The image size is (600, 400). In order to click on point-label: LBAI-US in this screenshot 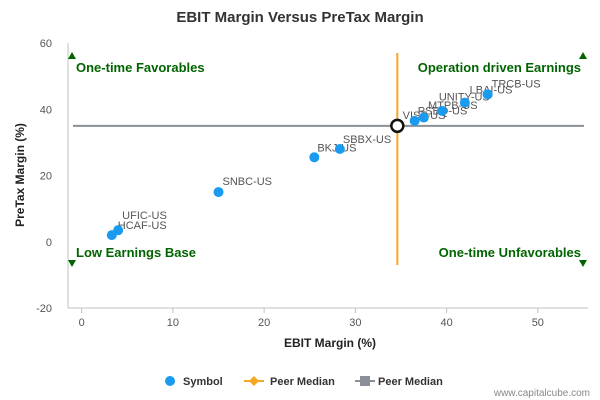, I will do `click(491, 90)`.